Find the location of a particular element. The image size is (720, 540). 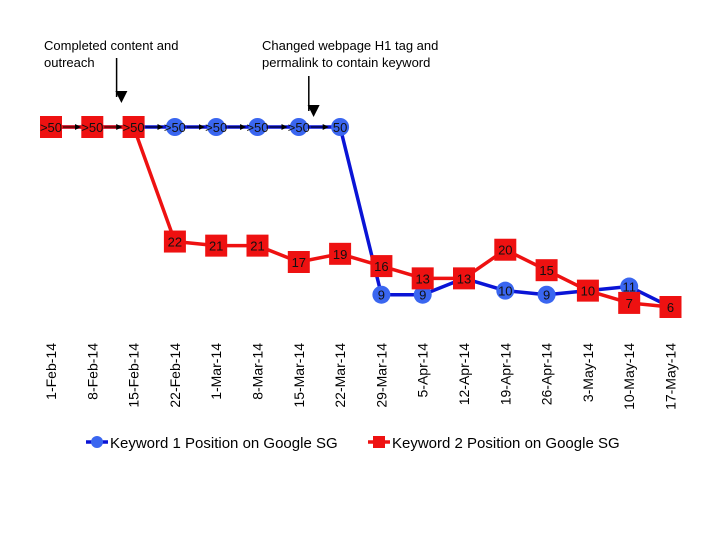

annotation-text: Completed content and is located at coordinates (111, 45).